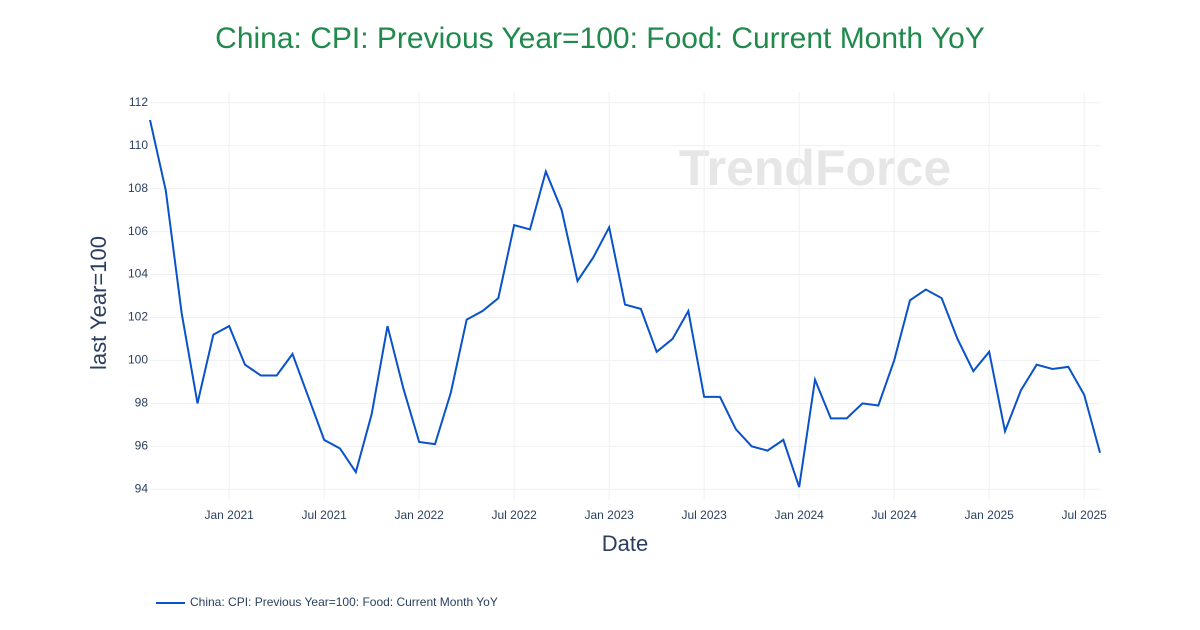  I want to click on y-tick-label: 98, so click(142, 403).